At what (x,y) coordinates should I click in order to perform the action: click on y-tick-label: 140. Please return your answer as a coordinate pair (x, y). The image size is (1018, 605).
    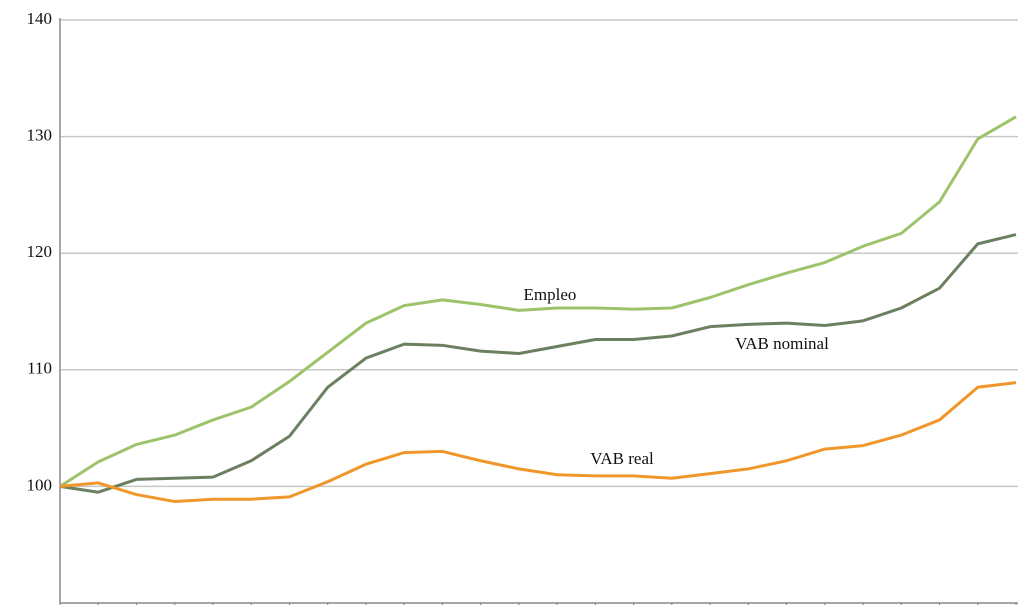
    Looking at the image, I should click on (40, 18).